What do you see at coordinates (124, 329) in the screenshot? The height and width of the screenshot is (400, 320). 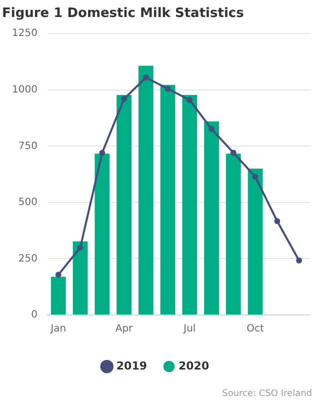 I see `x-tick-label: Apr` at bounding box center [124, 329].